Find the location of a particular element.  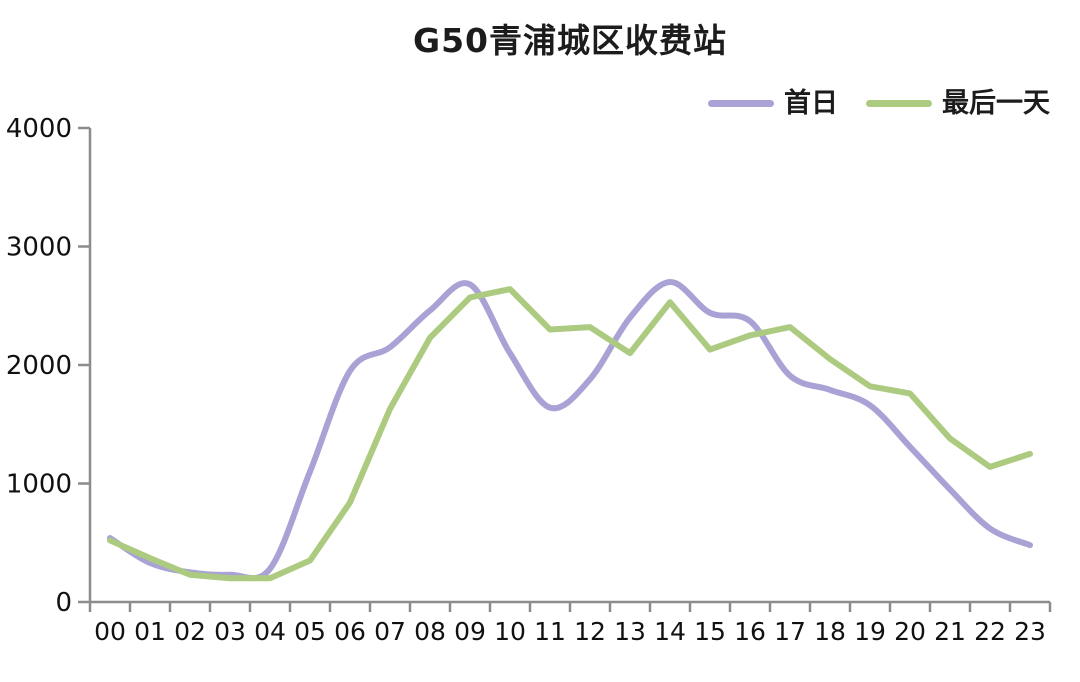

x-tick-label: 13 is located at coordinates (630, 631).